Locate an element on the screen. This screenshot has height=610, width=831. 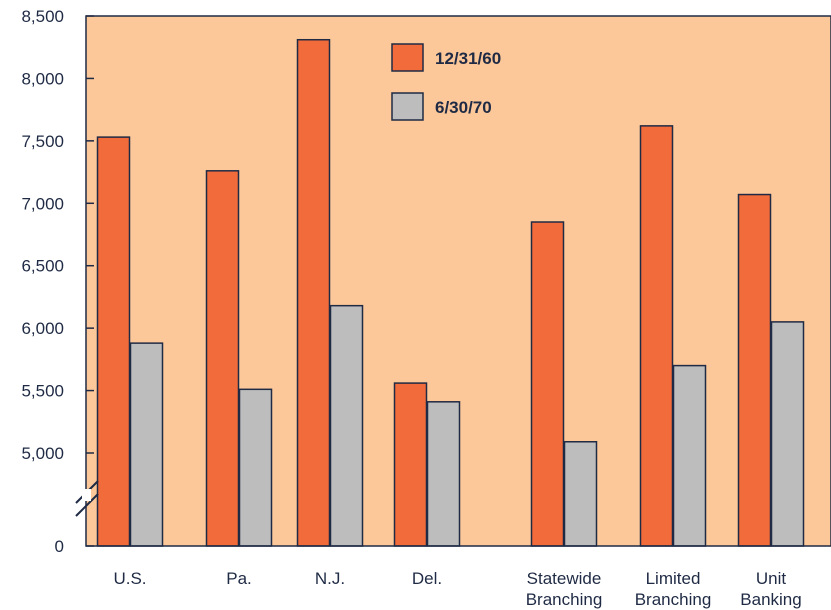
x-category-label: Pa. is located at coordinates (239, 578).